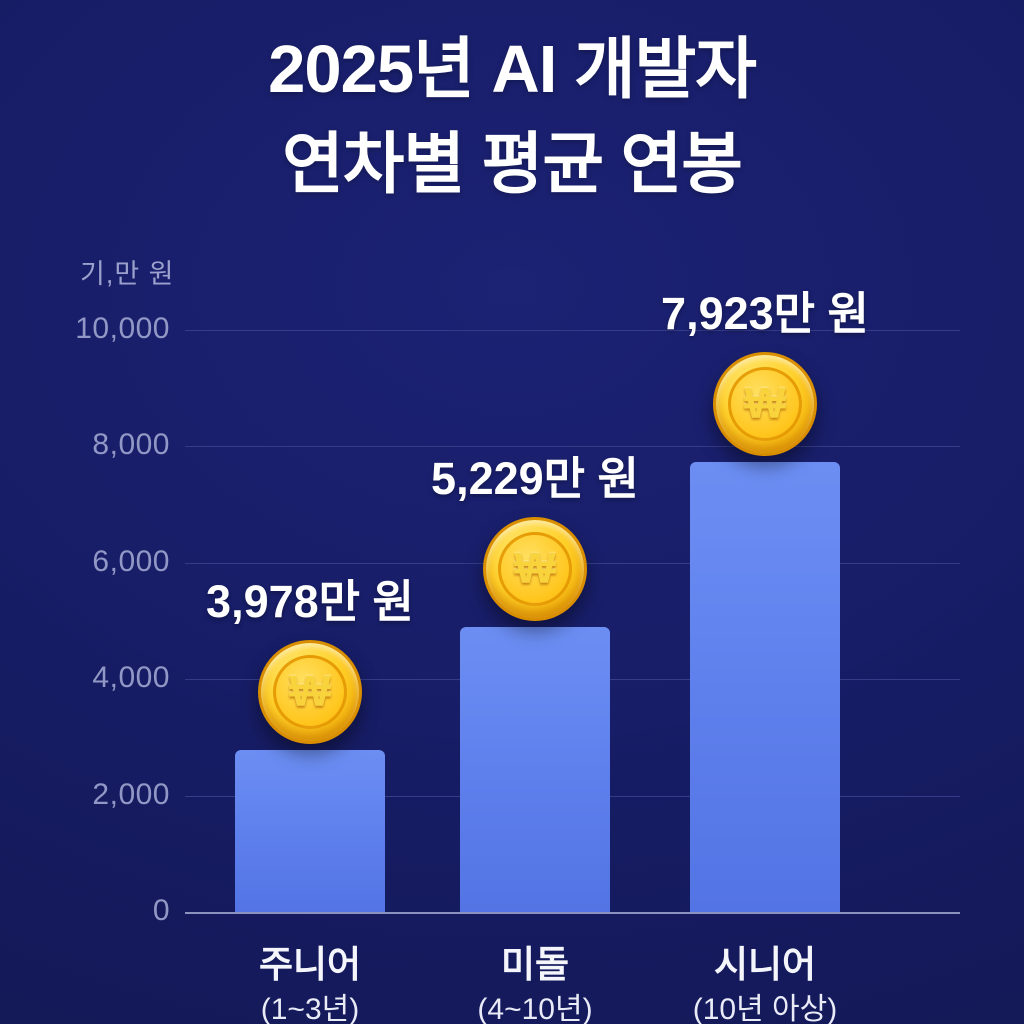 The width and height of the screenshot is (1024, 1024). What do you see at coordinates (310, 831) in the screenshot?
I see `bar-junior` at bounding box center [310, 831].